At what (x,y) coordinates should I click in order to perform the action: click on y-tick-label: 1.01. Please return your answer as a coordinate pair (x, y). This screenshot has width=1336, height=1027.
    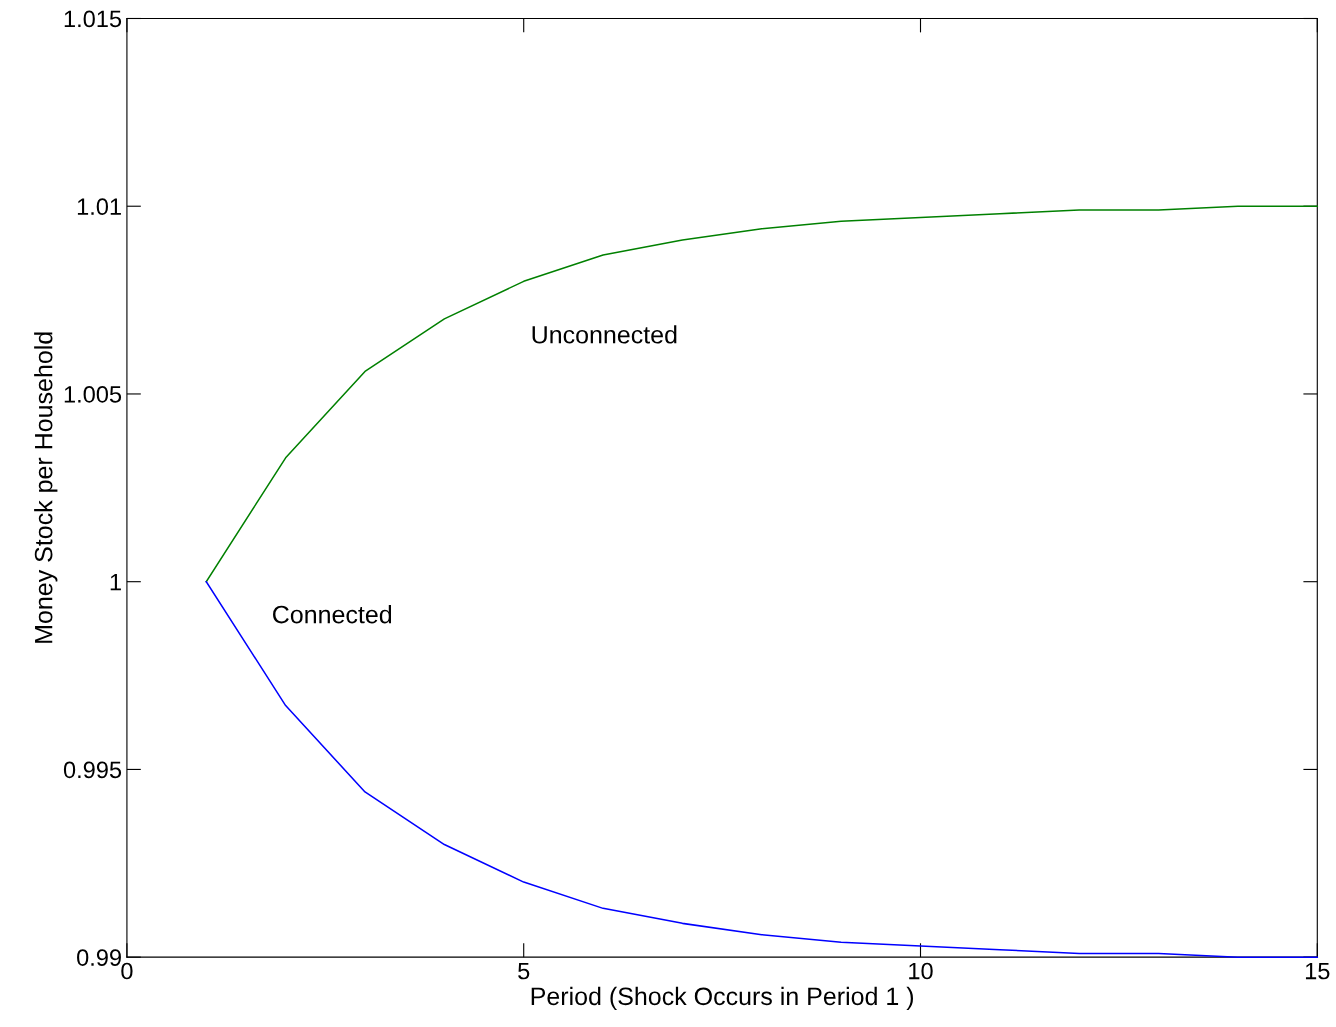
    Looking at the image, I should click on (99, 207).